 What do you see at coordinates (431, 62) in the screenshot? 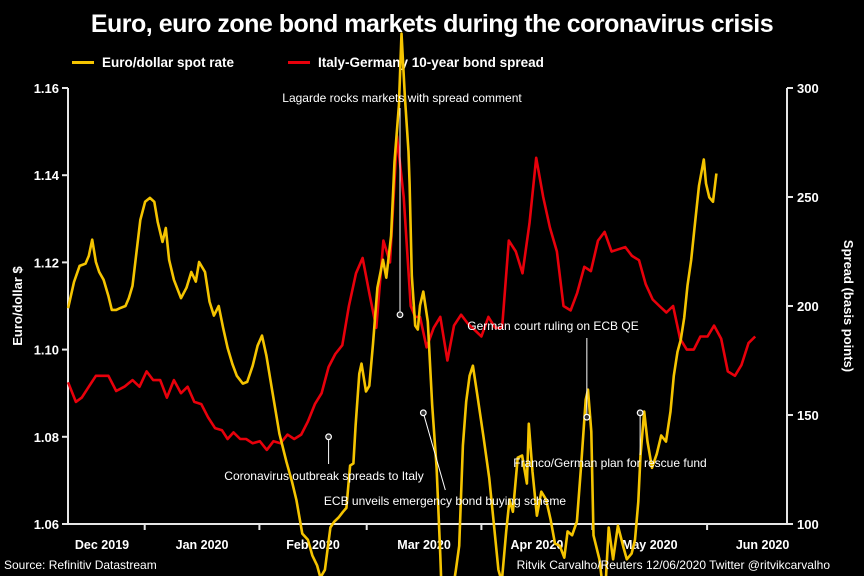
I see `legend-label-spread: Italy-Germany 10-year bond spread` at bounding box center [431, 62].